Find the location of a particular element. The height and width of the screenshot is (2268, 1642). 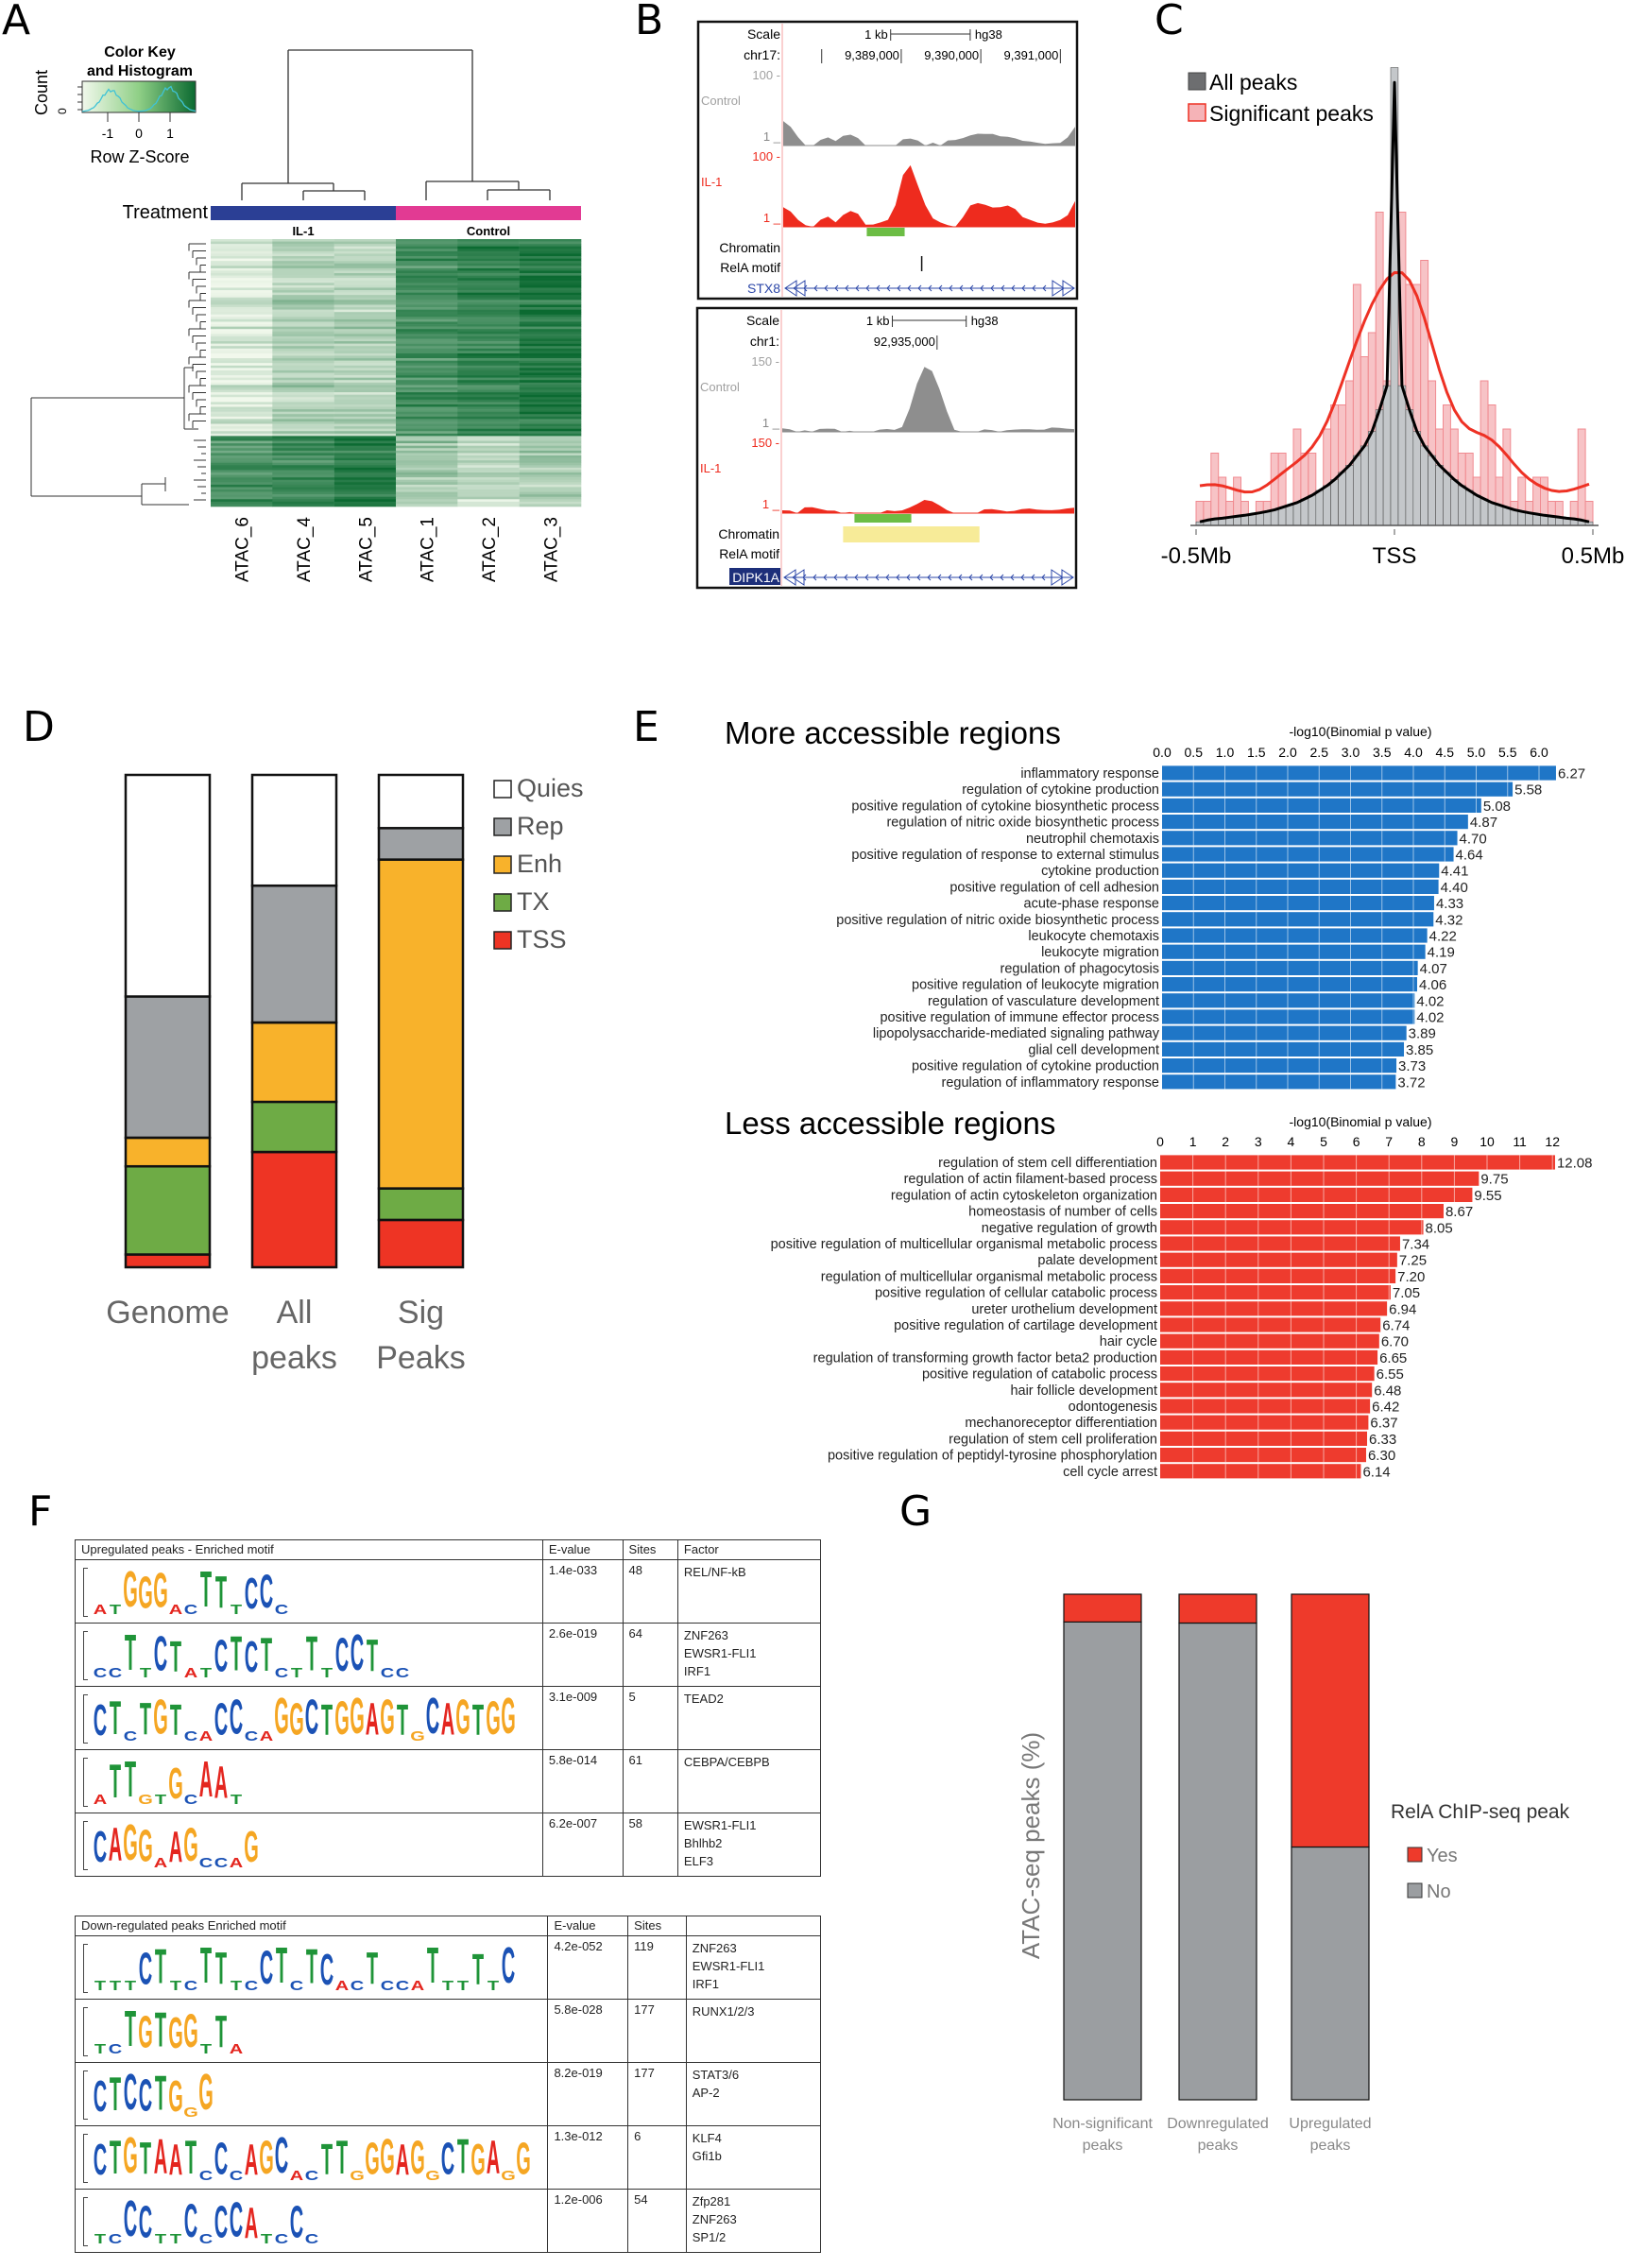

sites-cell: 177 is located at coordinates (657, 2031).